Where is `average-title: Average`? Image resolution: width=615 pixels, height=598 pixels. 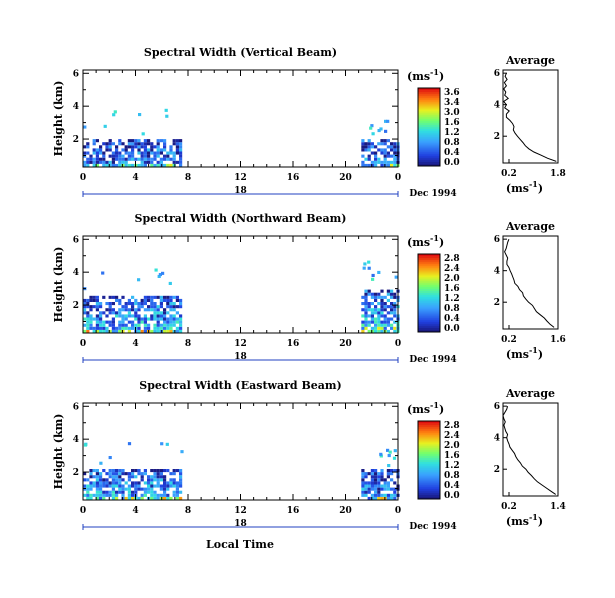
average-title: Average is located at coordinates (530, 226).